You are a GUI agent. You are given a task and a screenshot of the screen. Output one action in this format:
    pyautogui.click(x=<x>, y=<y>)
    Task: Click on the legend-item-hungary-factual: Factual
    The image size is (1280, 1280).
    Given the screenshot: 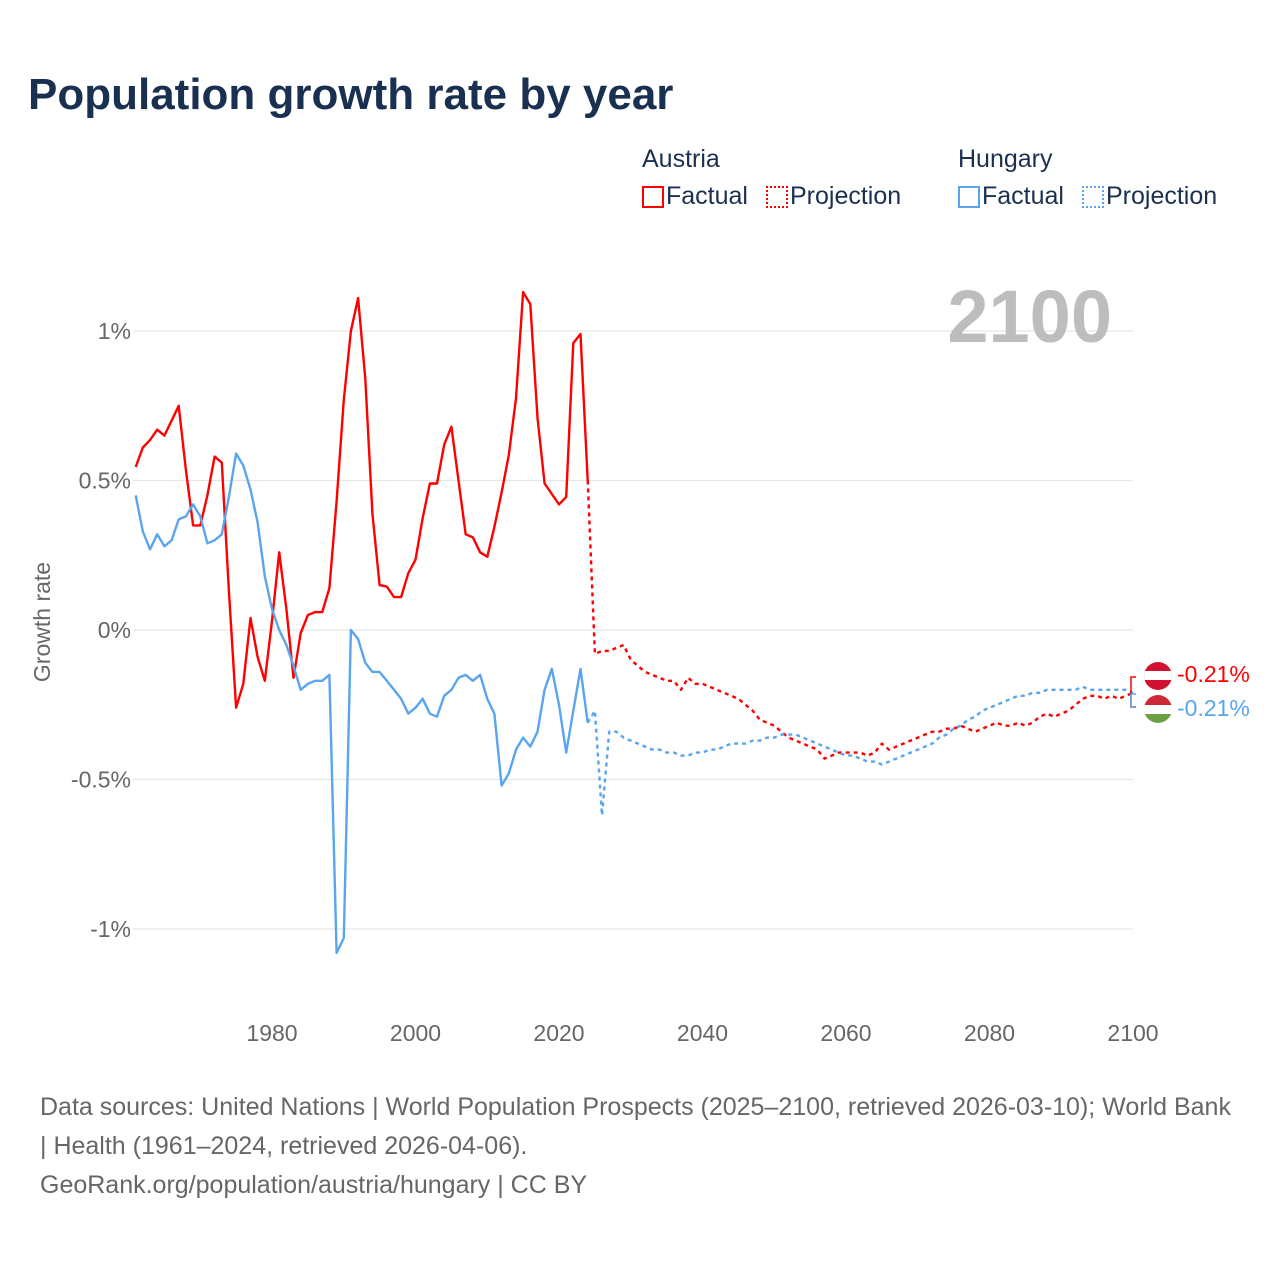 What is the action you would take?
    pyautogui.click(x=1011, y=196)
    